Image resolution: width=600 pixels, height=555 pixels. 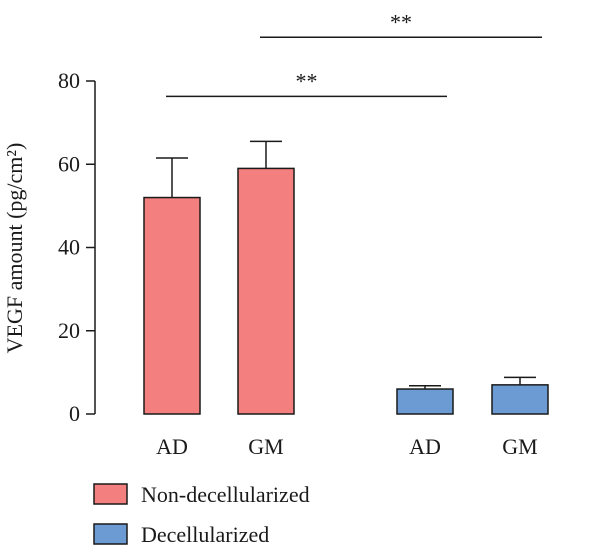 What do you see at coordinates (172, 446) in the screenshot?
I see `category-label-0: AD` at bounding box center [172, 446].